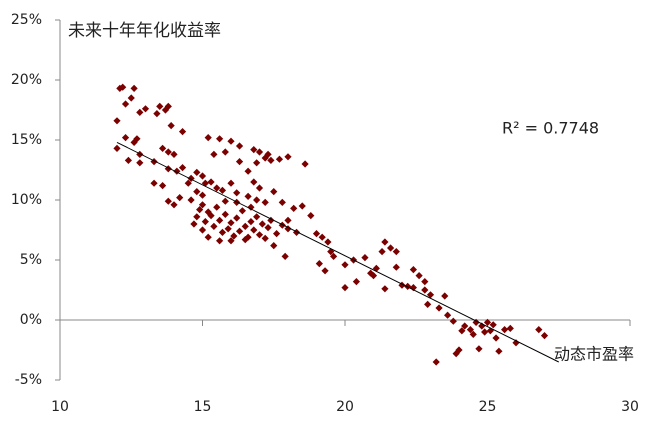 The image size is (663, 426). Describe the element at coordinates (60, 407) in the screenshot. I see `x-tick-label: 10` at that location.